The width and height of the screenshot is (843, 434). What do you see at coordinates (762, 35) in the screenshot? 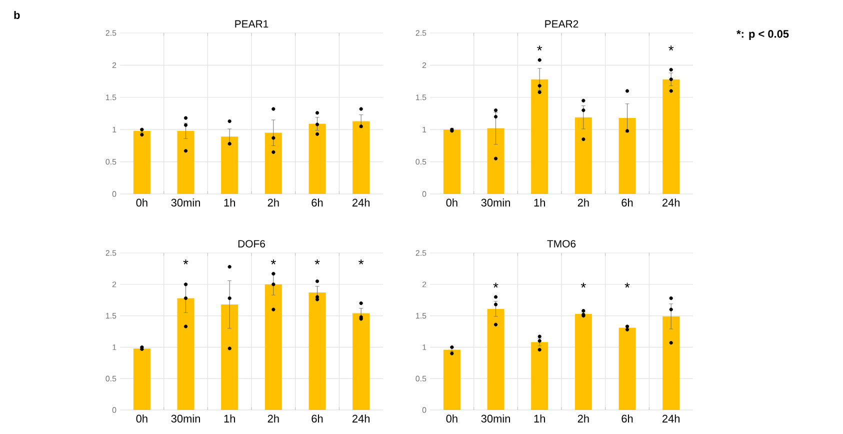
I see `text: *: p < 0.05` at bounding box center [762, 35].